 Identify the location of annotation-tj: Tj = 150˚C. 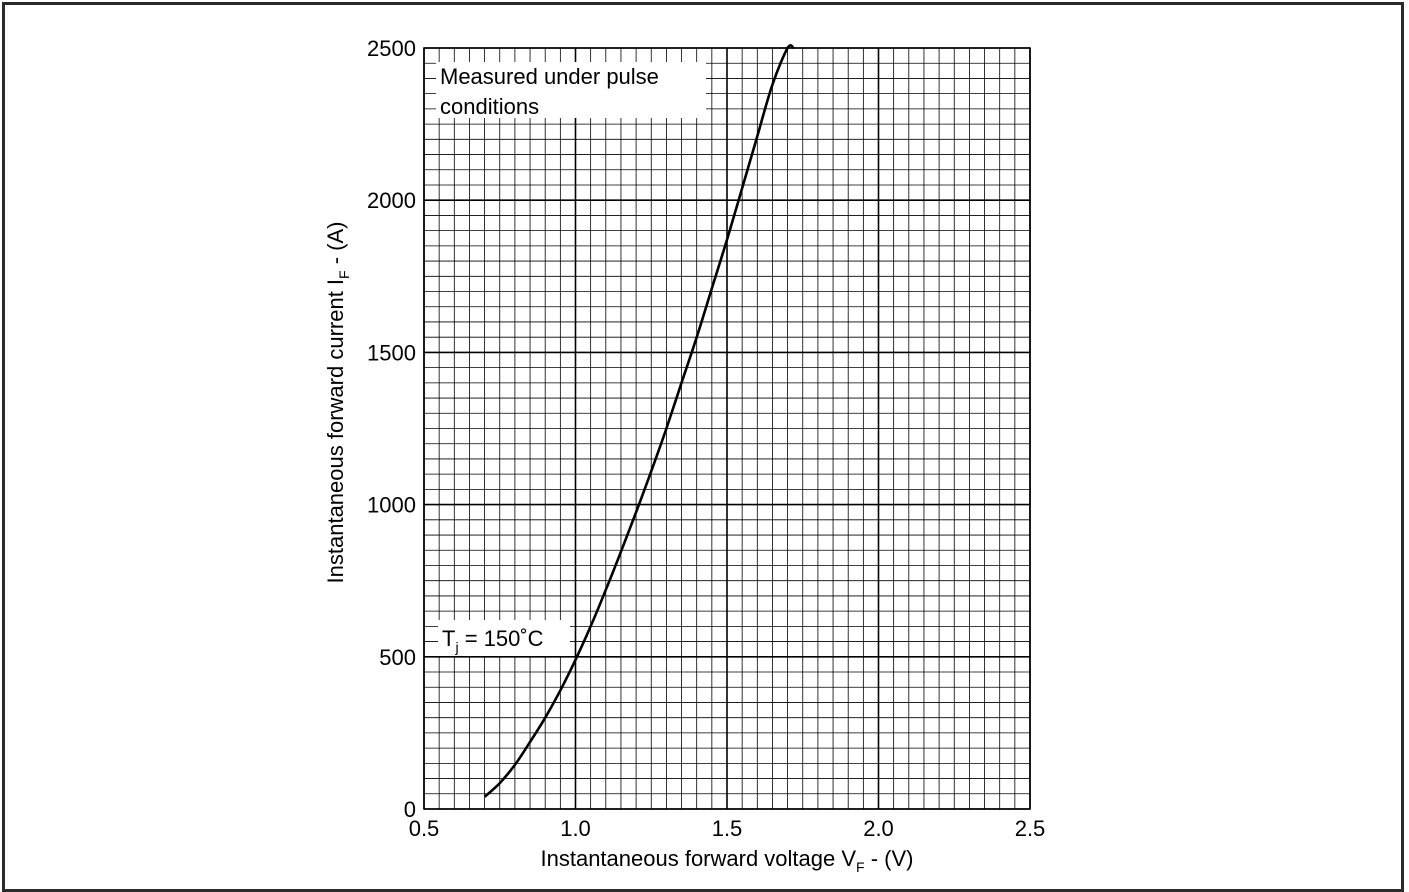
(504, 638).